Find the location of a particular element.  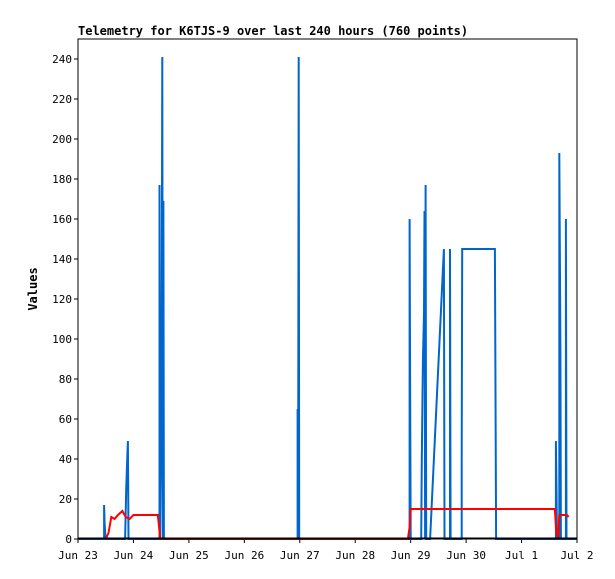

x-tick-label: Jun 24 is located at coordinates (134, 555).